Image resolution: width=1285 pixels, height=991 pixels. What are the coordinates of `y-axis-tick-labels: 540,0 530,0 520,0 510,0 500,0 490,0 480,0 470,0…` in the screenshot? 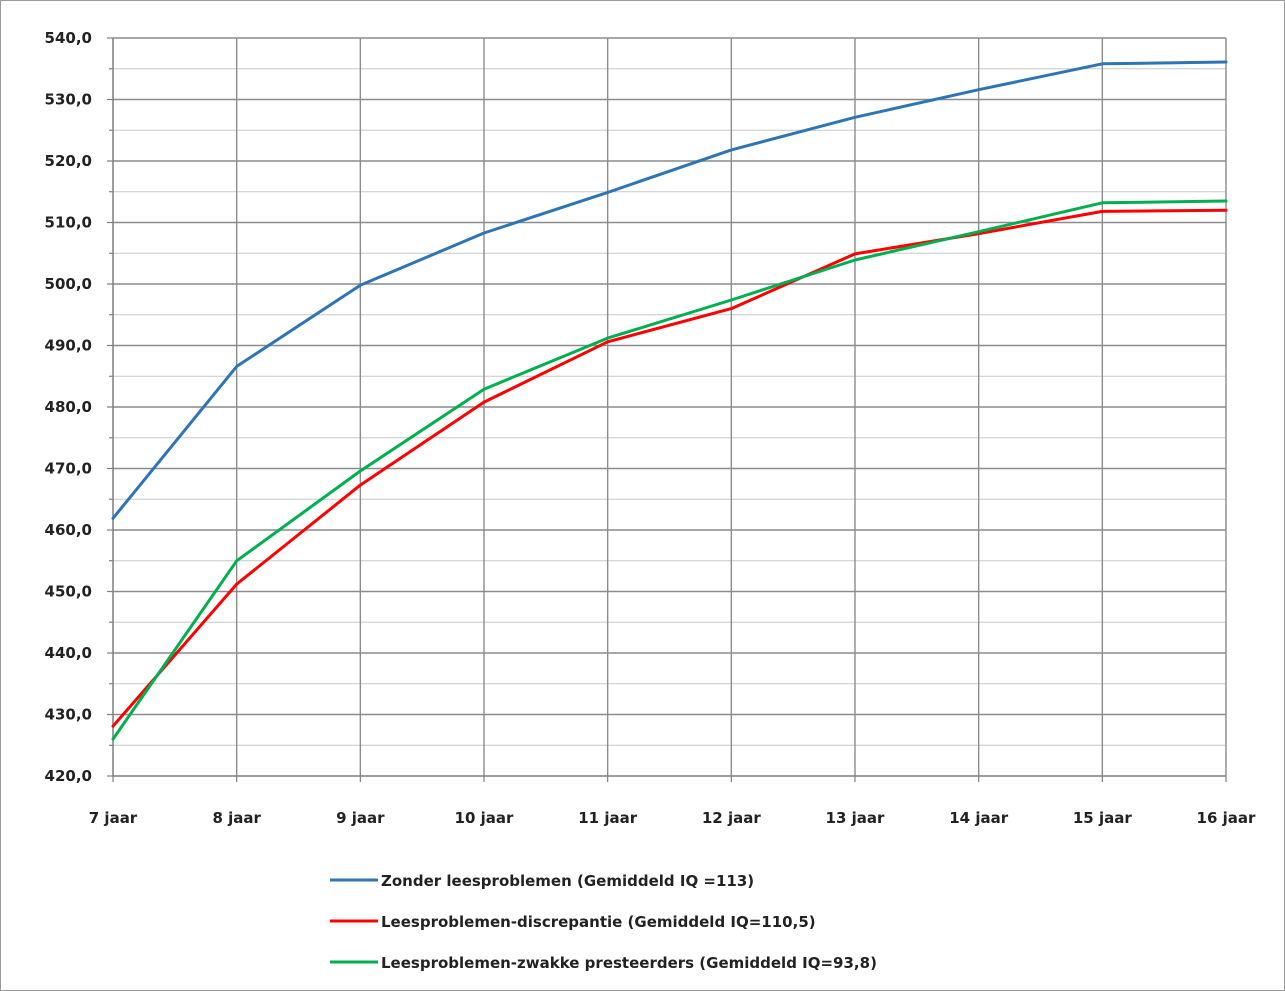 It's located at (68, 407).